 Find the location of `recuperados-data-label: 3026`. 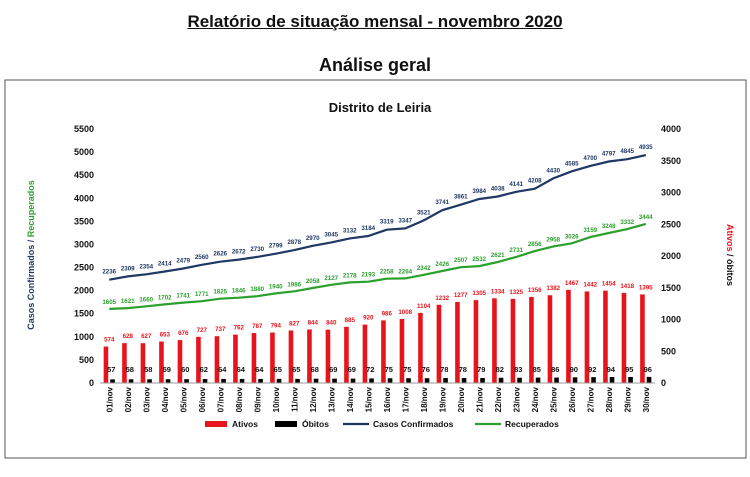

recuperados-data-label: 3026 is located at coordinates (572, 236).